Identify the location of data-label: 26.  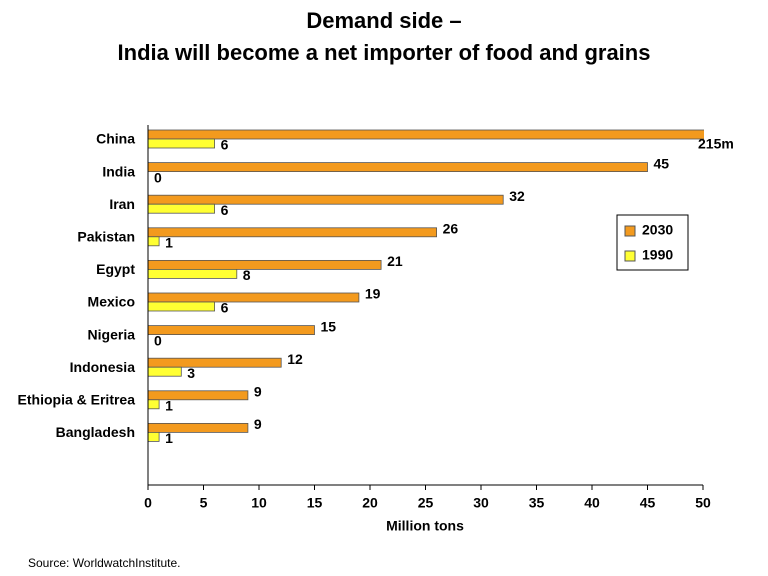
(451, 229).